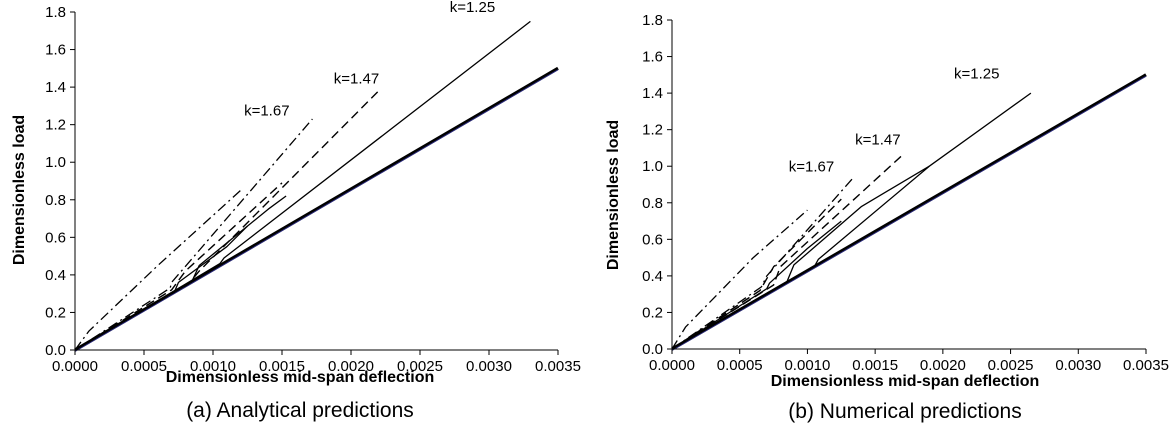 The image size is (1172, 431). Describe the element at coordinates (300, 410) in the screenshot. I see `chart-caption: (a) Analytical predictions` at that location.